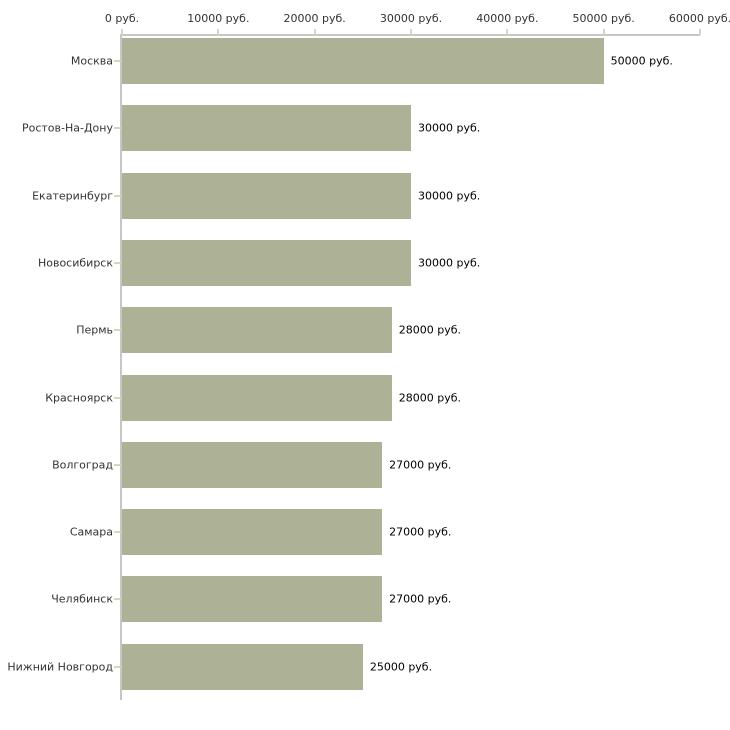 This screenshot has width=730, height=730. Describe the element at coordinates (603, 18) in the screenshot. I see `x-axis-tick-label: 50000 руб.` at that location.